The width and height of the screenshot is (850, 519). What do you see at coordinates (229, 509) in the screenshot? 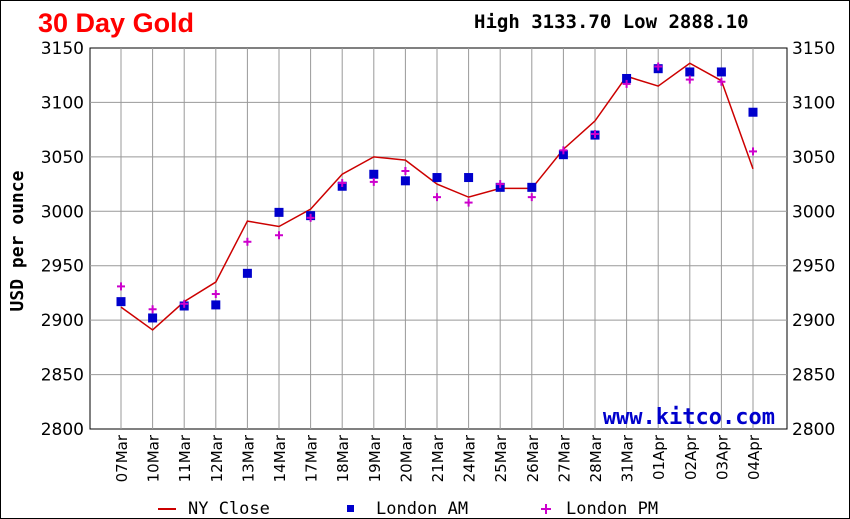
I see `legend-ny-close-label: NY Close` at bounding box center [229, 509].